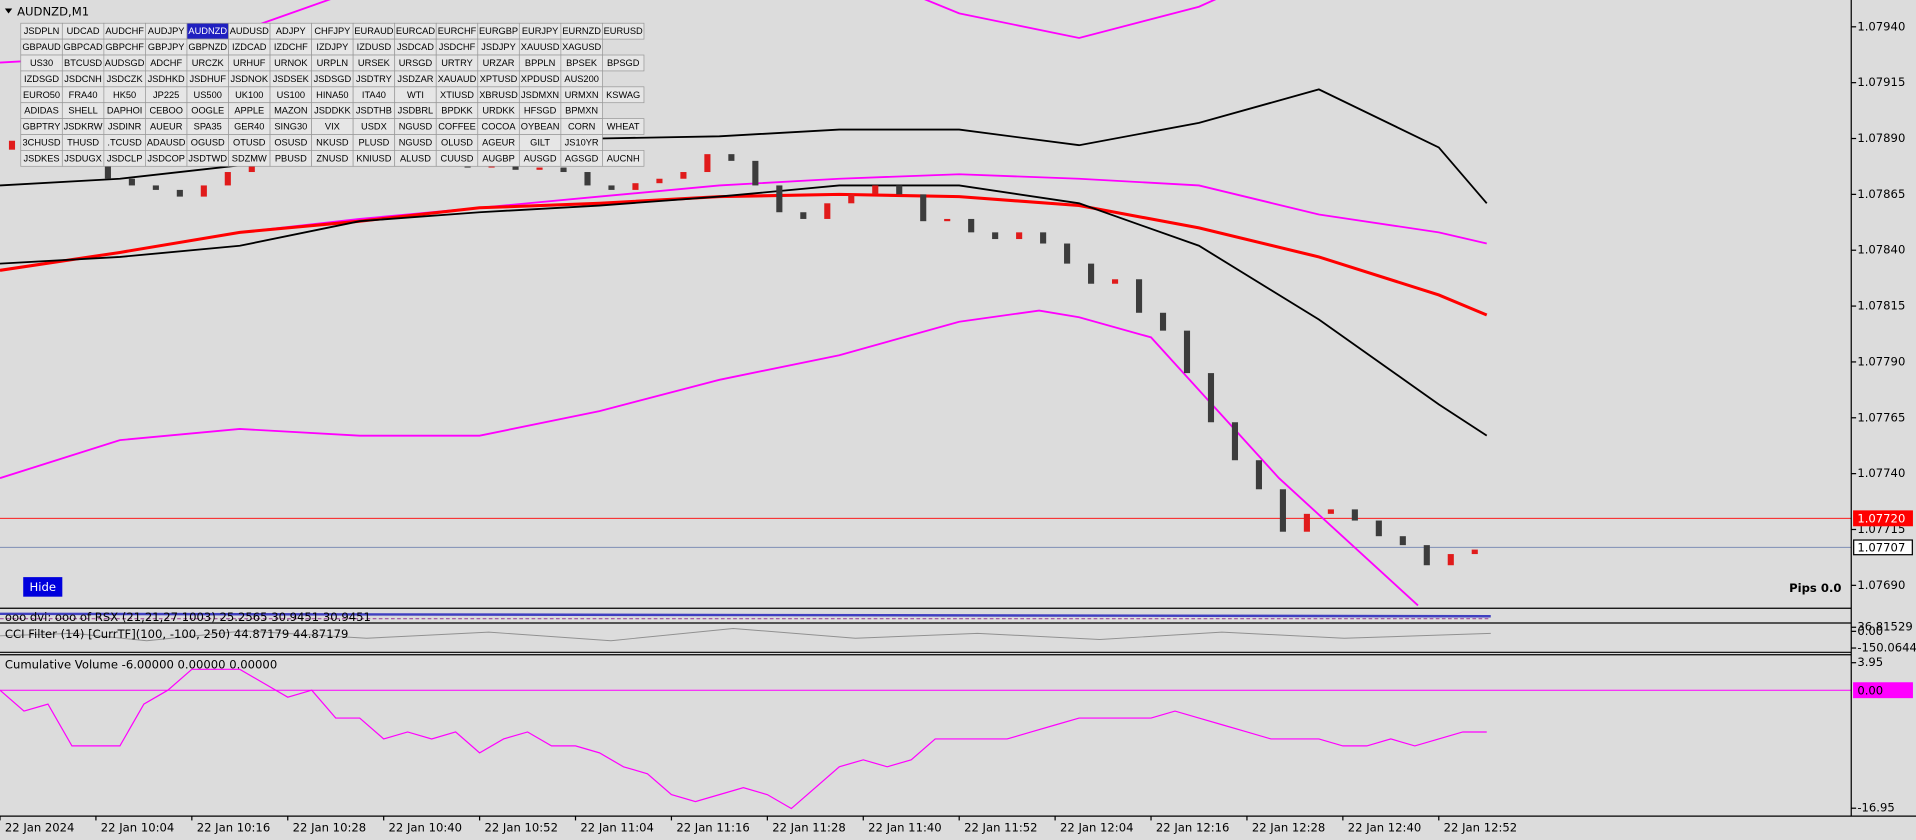 Image resolution: width=1916 pixels, height=840 pixels. I want to click on symbol-cell: OYBEAN, so click(540, 126).